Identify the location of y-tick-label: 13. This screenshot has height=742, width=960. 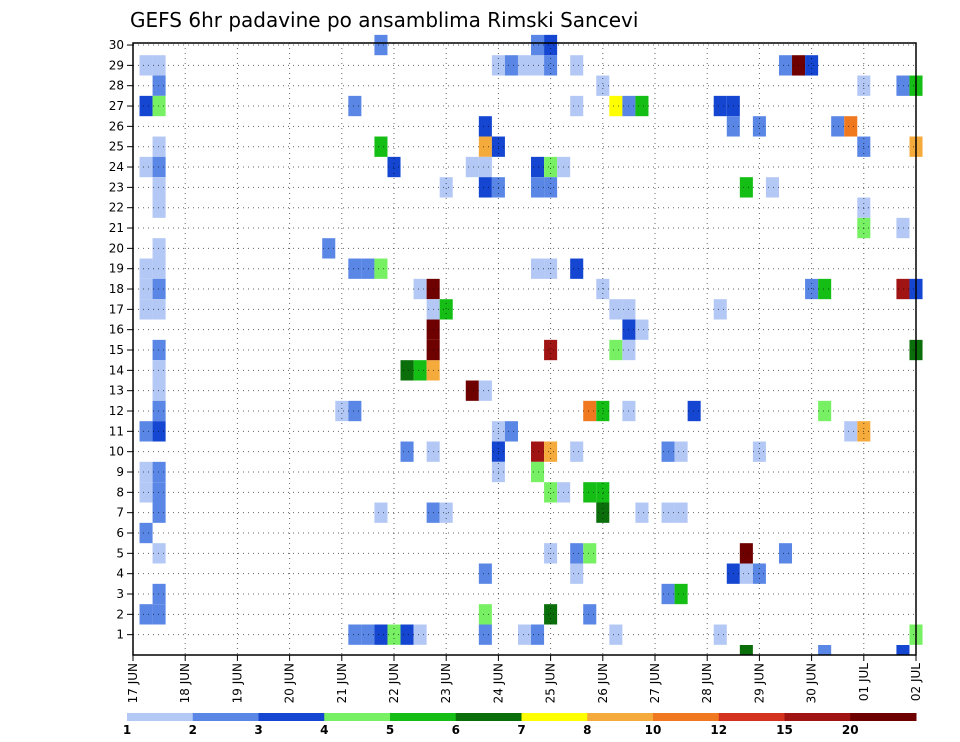
(116, 391).